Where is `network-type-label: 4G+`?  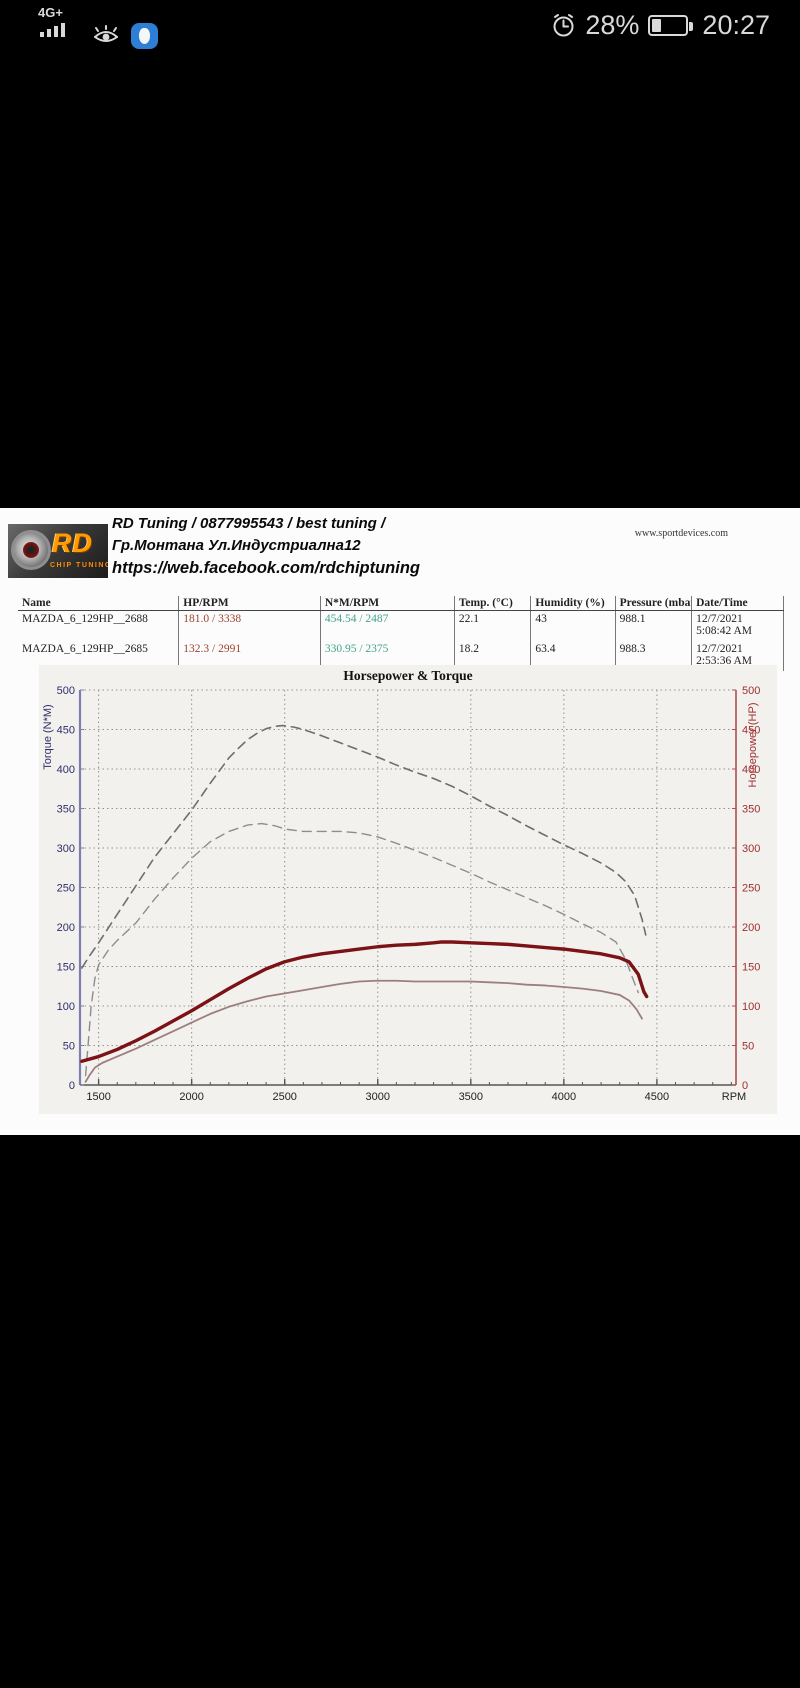 network-type-label: 4G+ is located at coordinates (50, 12).